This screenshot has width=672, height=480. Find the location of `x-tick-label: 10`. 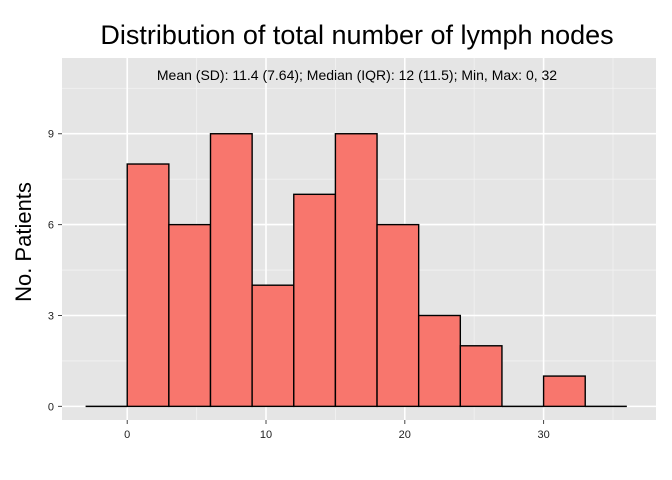

x-tick-label: 10 is located at coordinates (266, 435).